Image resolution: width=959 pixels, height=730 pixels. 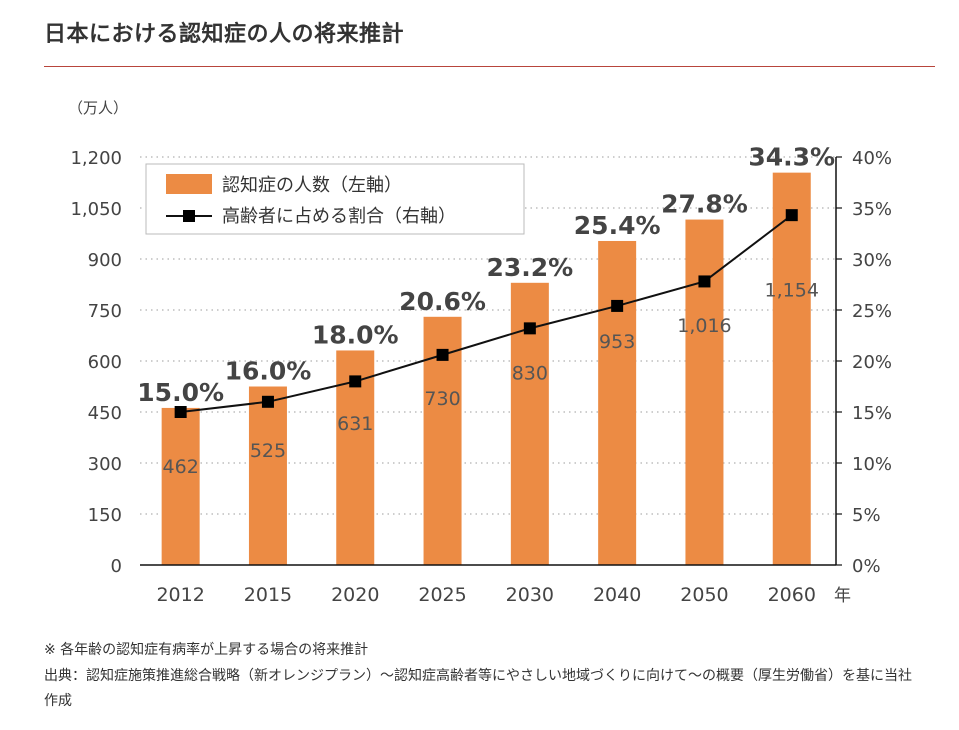 I want to click on x-axis-tick-label: 2050, so click(x=704, y=595).